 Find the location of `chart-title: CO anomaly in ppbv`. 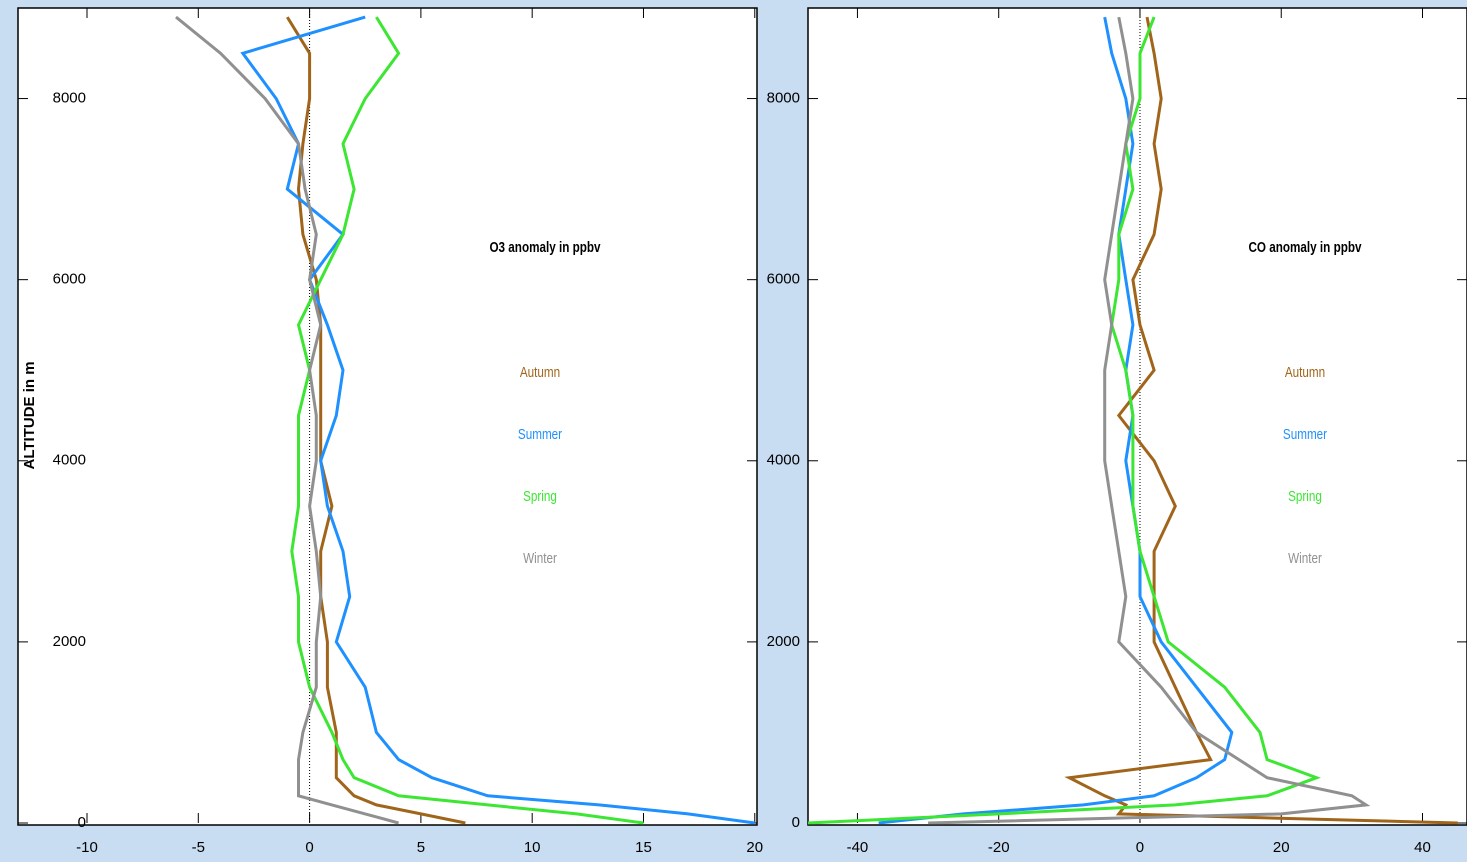

chart-title: CO anomaly in ppbv is located at coordinates (1304, 247).